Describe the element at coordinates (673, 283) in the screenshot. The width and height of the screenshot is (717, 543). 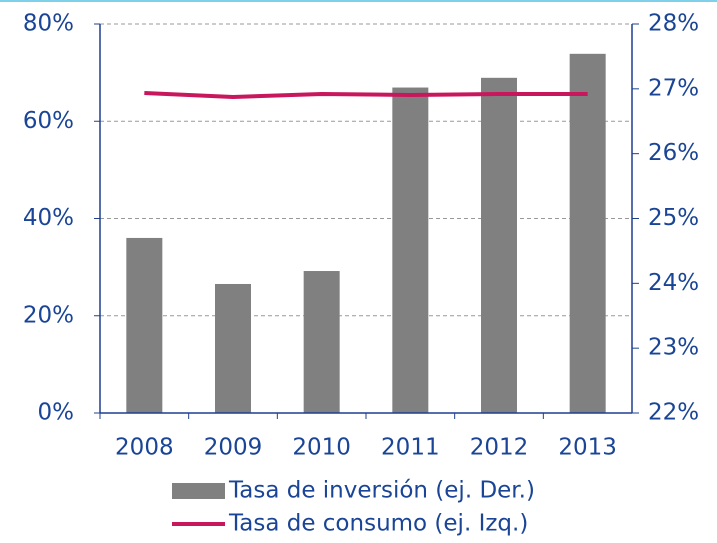
I see `y2-tick-label: 24%` at that location.